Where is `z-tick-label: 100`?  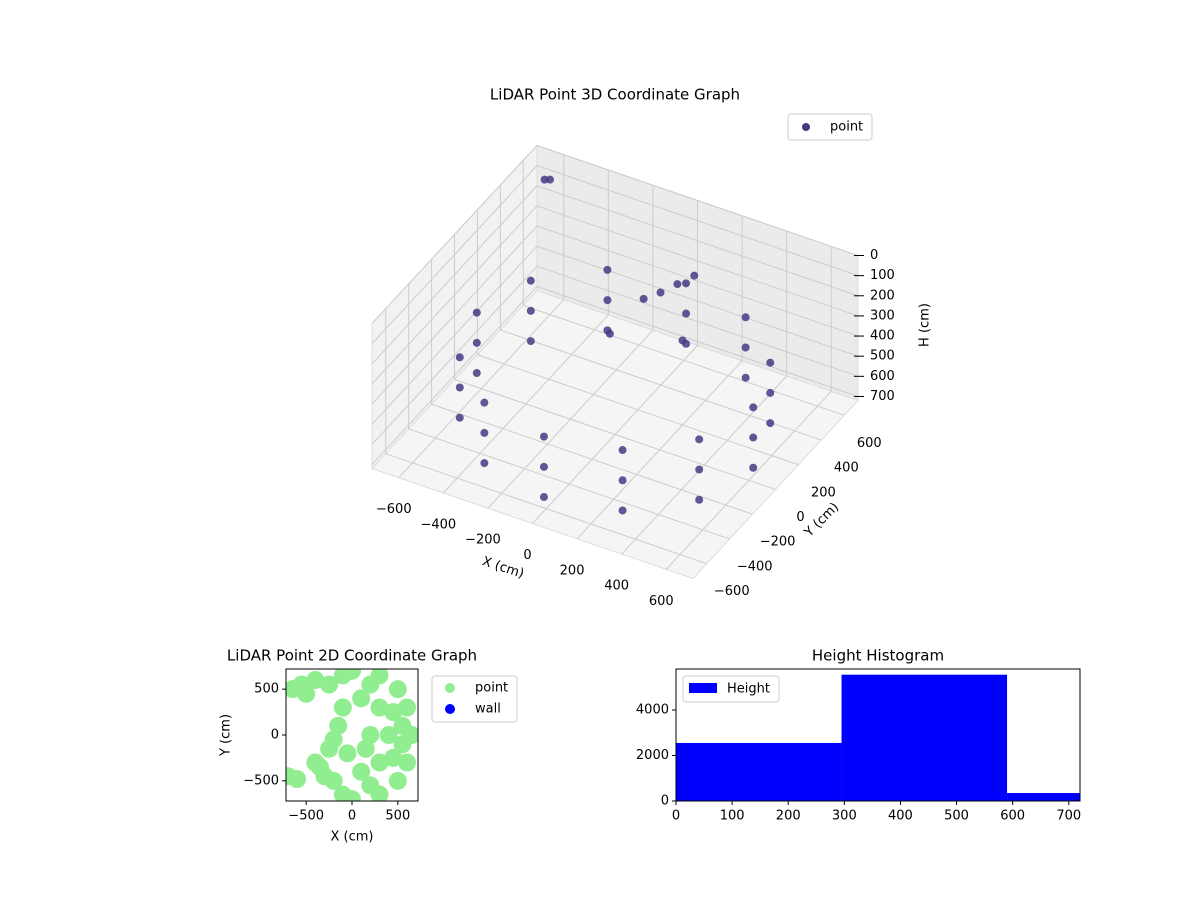
z-tick-label: 100 is located at coordinates (882, 275).